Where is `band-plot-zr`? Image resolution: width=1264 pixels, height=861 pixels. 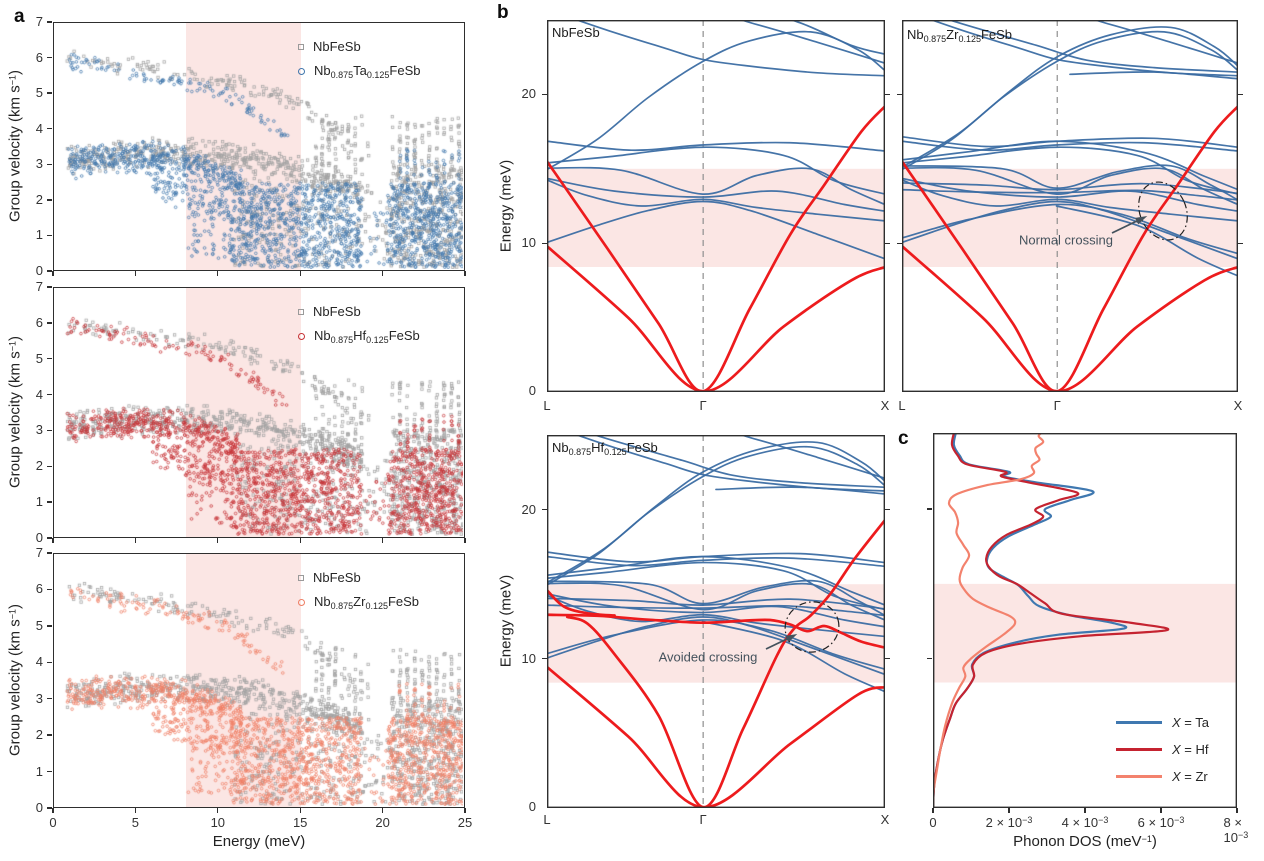 band-plot-zr is located at coordinates (1070, 206).